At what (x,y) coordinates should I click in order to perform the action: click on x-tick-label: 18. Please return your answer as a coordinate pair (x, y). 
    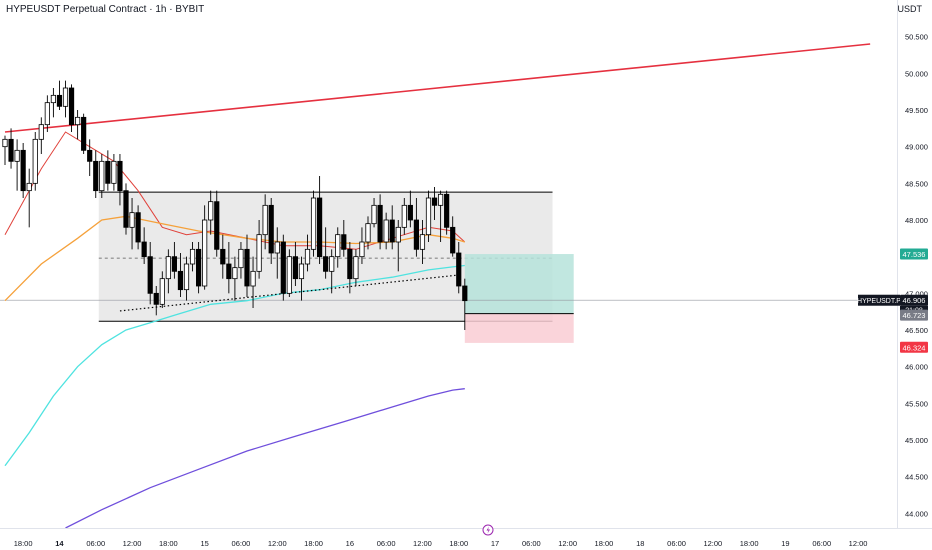
    Looking at the image, I should click on (640, 543).